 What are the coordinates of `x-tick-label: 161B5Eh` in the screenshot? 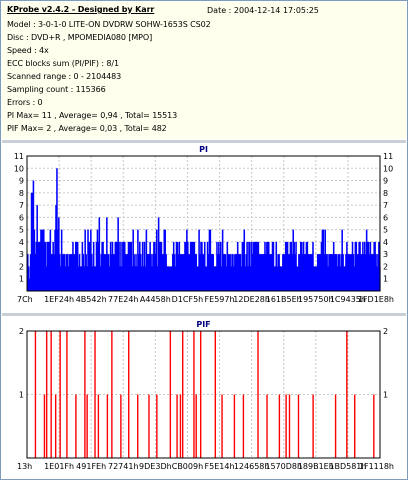 It's located at (284, 299).